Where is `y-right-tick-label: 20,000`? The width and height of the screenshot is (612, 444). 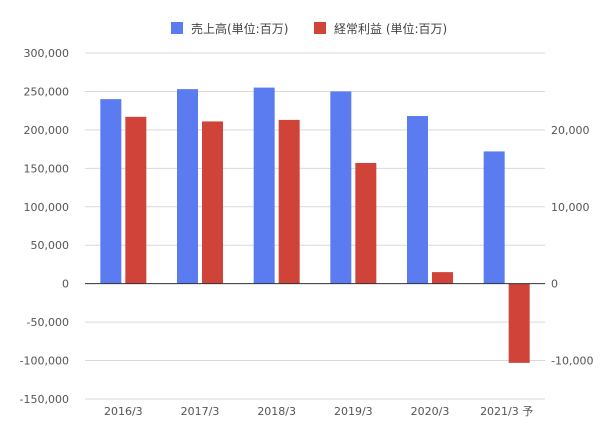
y-right-tick-label: 20,000 is located at coordinates (570, 130).